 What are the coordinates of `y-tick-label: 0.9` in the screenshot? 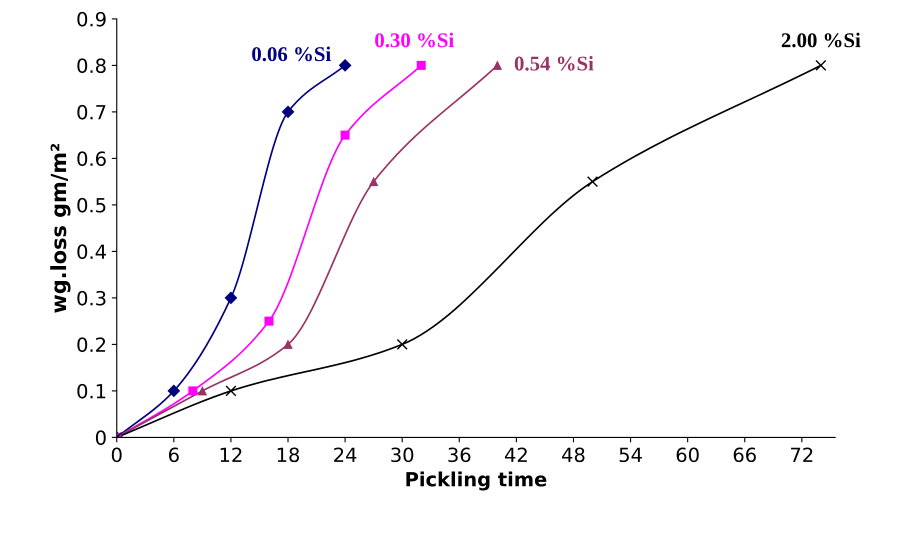 It's located at (91, 19).